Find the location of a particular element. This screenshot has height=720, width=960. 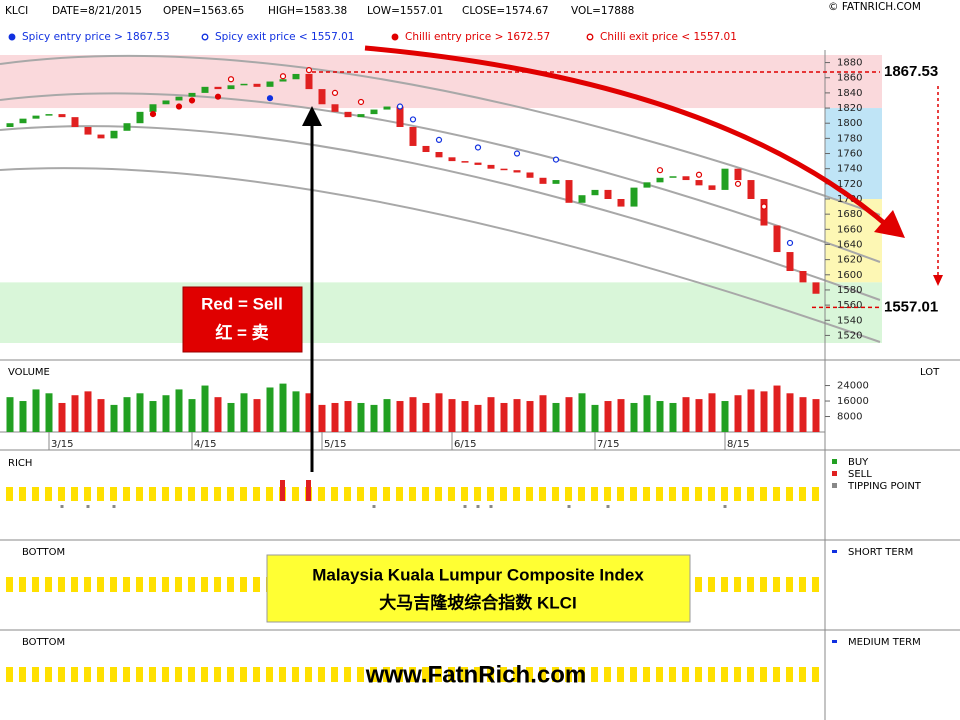

y-tick-label: 1620 is located at coordinates (849, 260).